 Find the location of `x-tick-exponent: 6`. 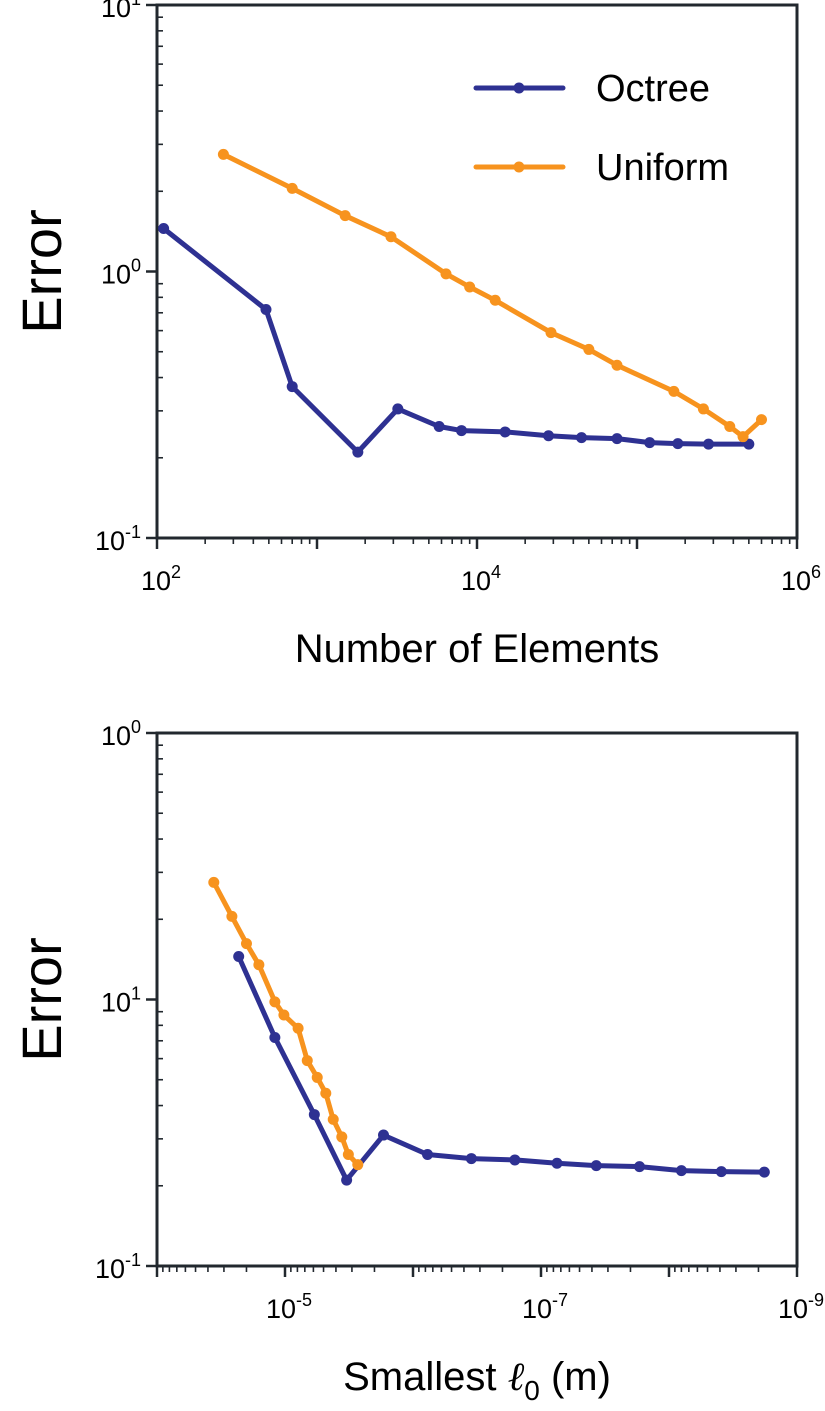

x-tick-exponent: 6 is located at coordinates (816, 572).